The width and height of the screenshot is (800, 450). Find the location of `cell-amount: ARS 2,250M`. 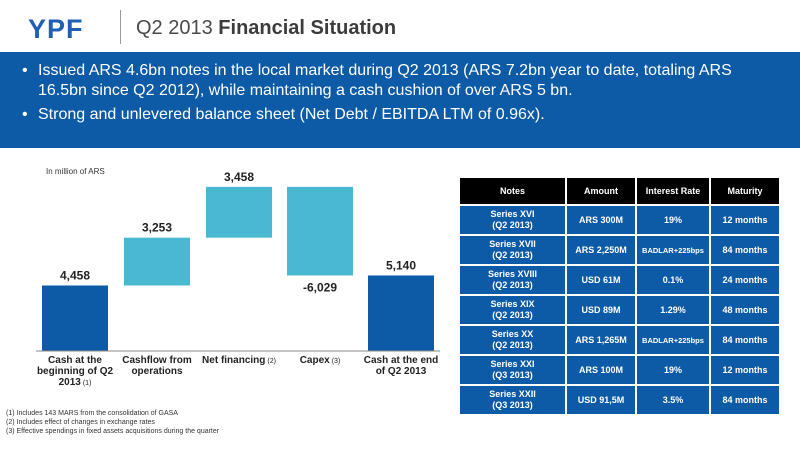

cell-amount: ARS 2,250M is located at coordinates (601, 250).